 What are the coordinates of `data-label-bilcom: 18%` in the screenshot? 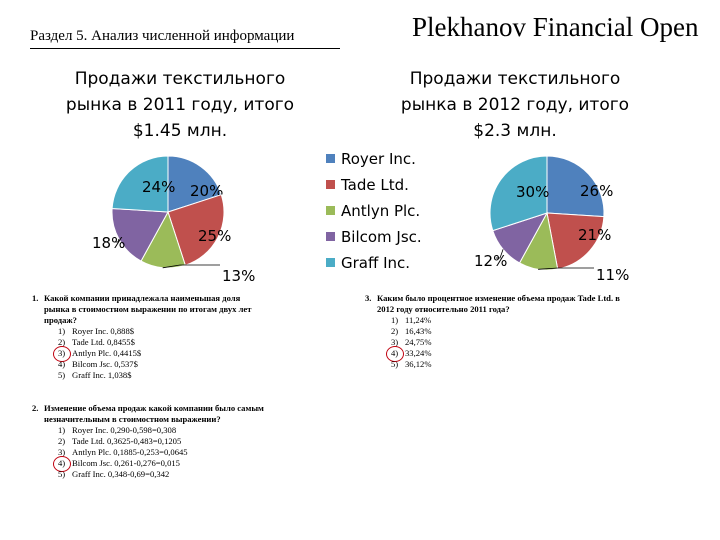 It's located at (108, 243).